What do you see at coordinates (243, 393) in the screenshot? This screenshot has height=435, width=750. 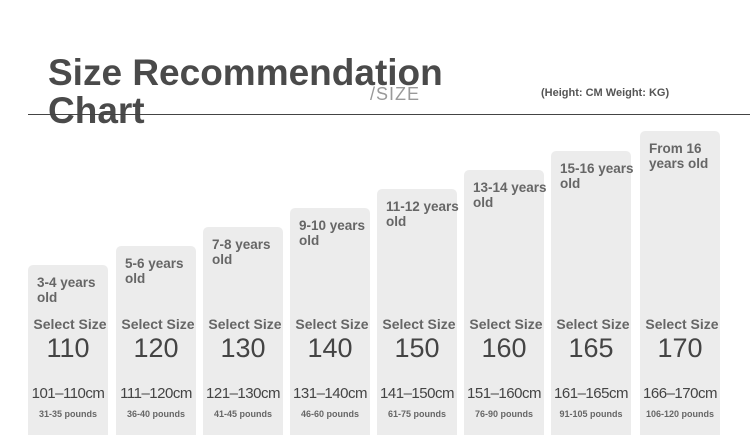 I see `height-range: 121–130cm` at bounding box center [243, 393].